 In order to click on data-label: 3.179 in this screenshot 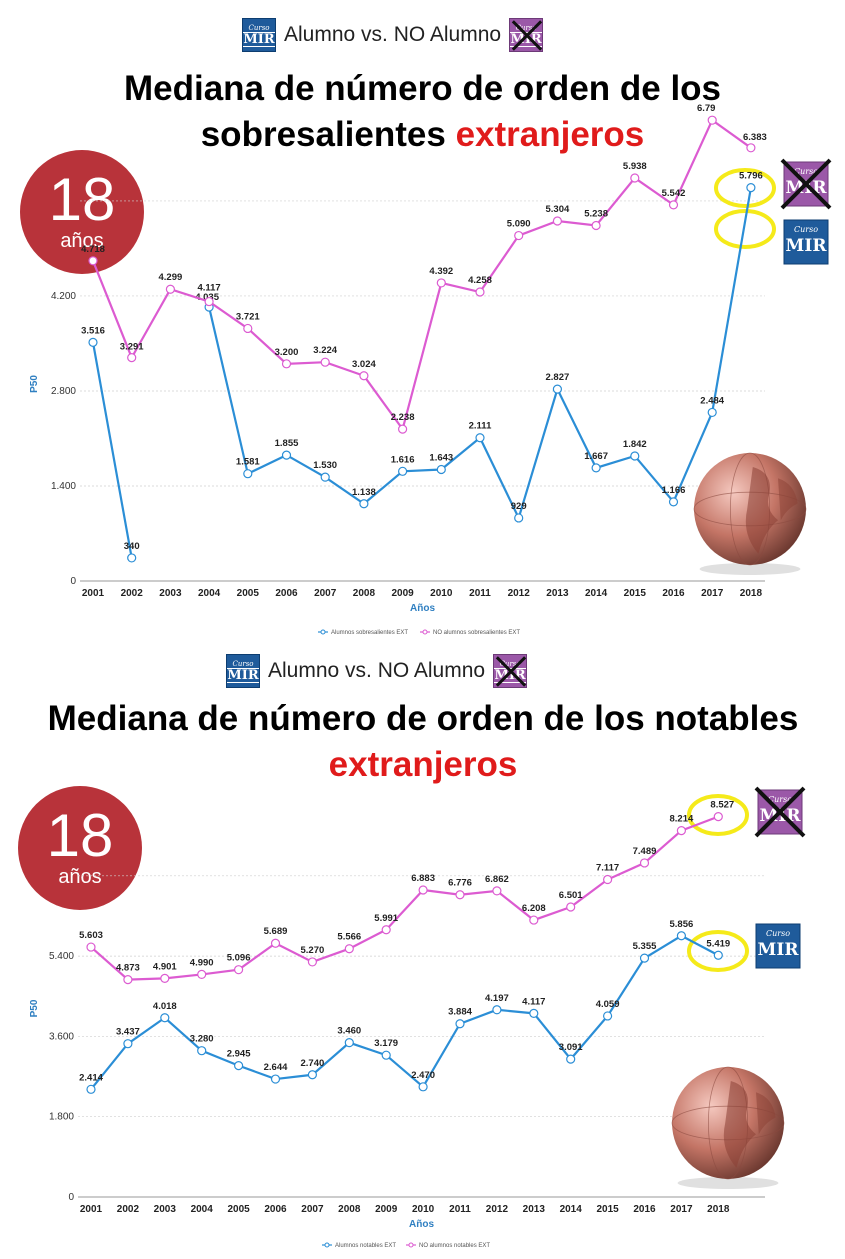, I will do `click(386, 1043)`.